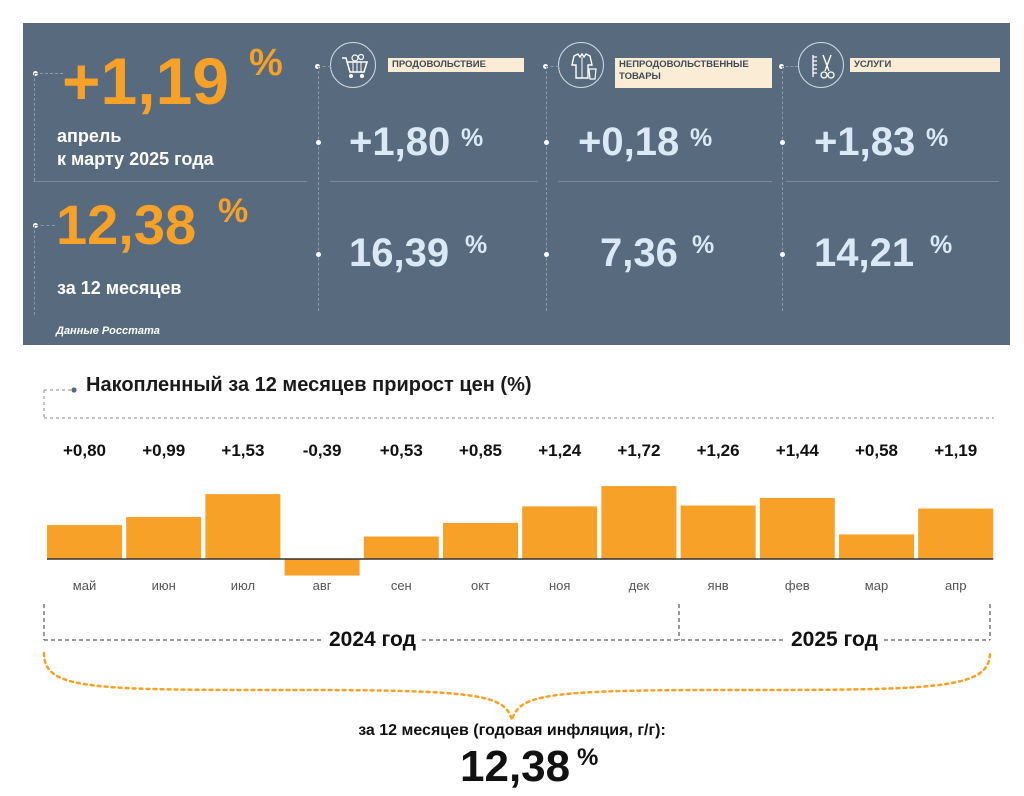 Image resolution: width=1024 pixels, height=796 pixels. Describe the element at coordinates (119, 288) in the screenshot. I see `annual-caption: за 12 месяцев` at that location.